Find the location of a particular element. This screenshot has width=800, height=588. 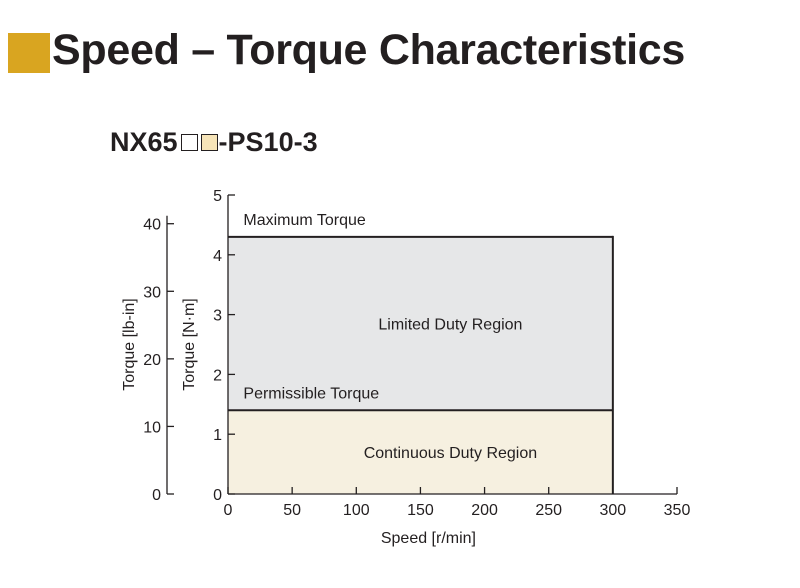

model-prefix: NX65 is located at coordinates (144, 142).